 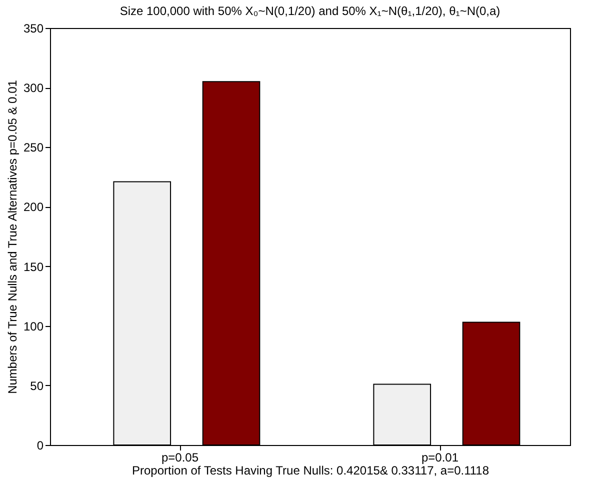 I want to click on y-tick-label: 350, so click(x=33, y=29).